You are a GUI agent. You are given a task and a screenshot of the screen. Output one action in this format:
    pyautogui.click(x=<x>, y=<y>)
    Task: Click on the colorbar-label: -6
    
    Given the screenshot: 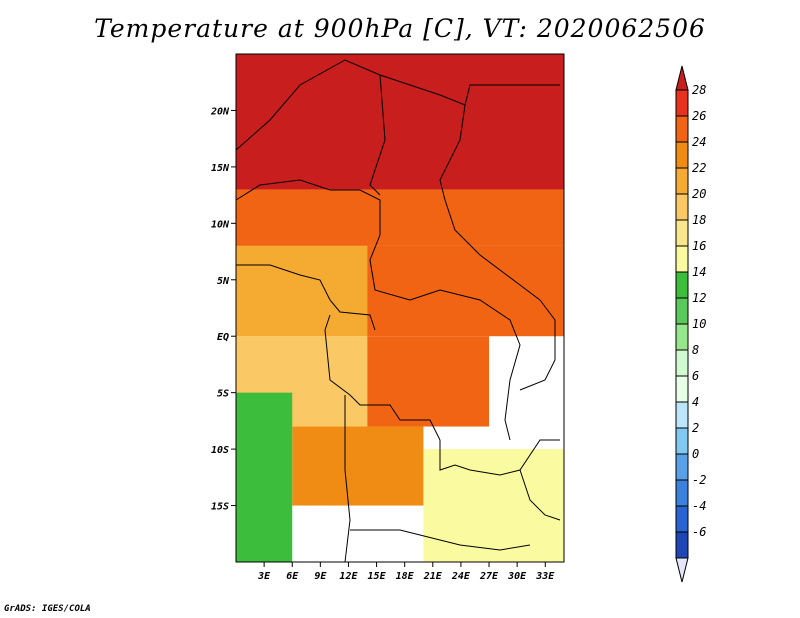 What is the action you would take?
    pyautogui.click(x=699, y=532)
    